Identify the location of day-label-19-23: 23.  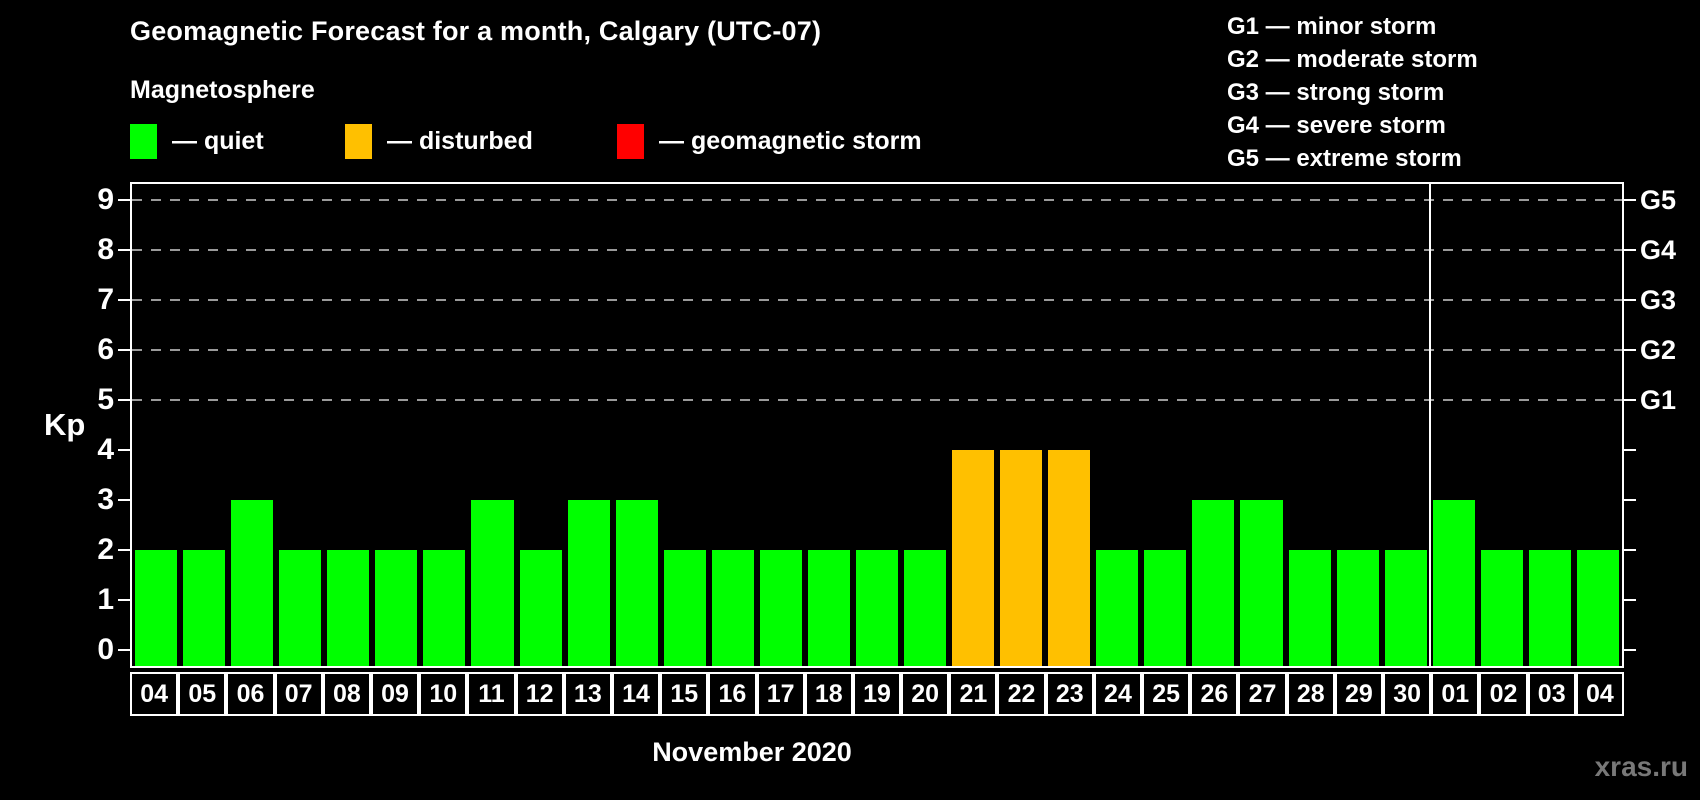
(1069, 694).